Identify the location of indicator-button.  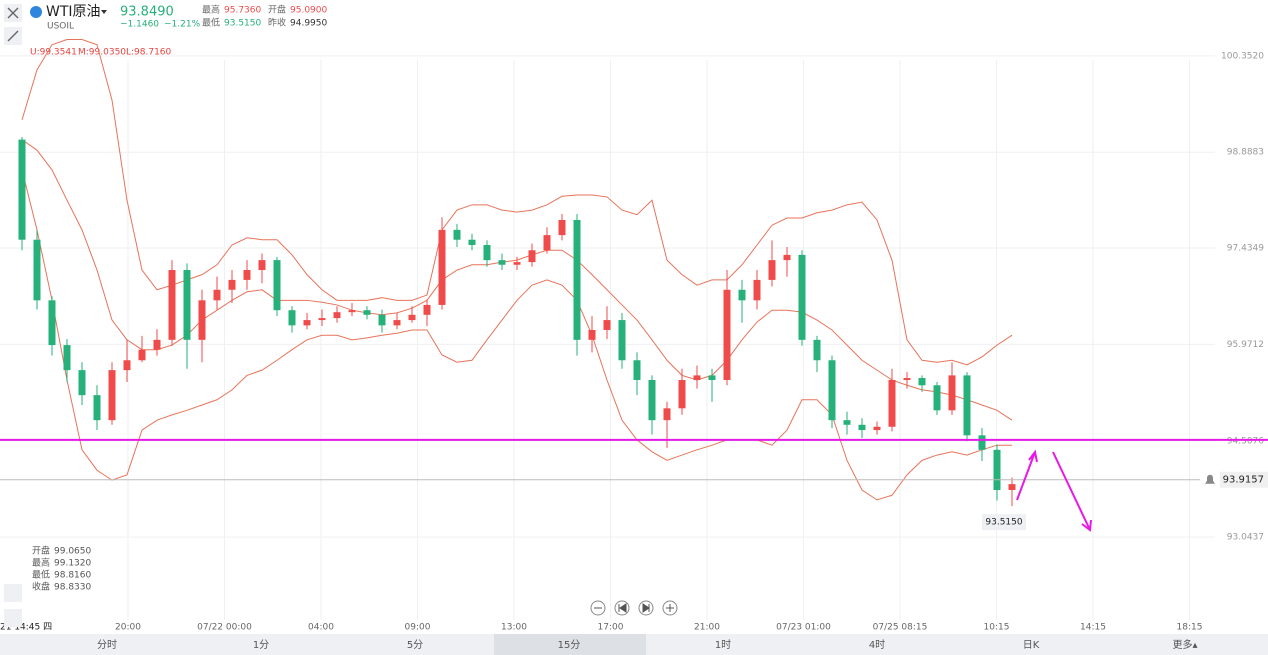
(13, 593).